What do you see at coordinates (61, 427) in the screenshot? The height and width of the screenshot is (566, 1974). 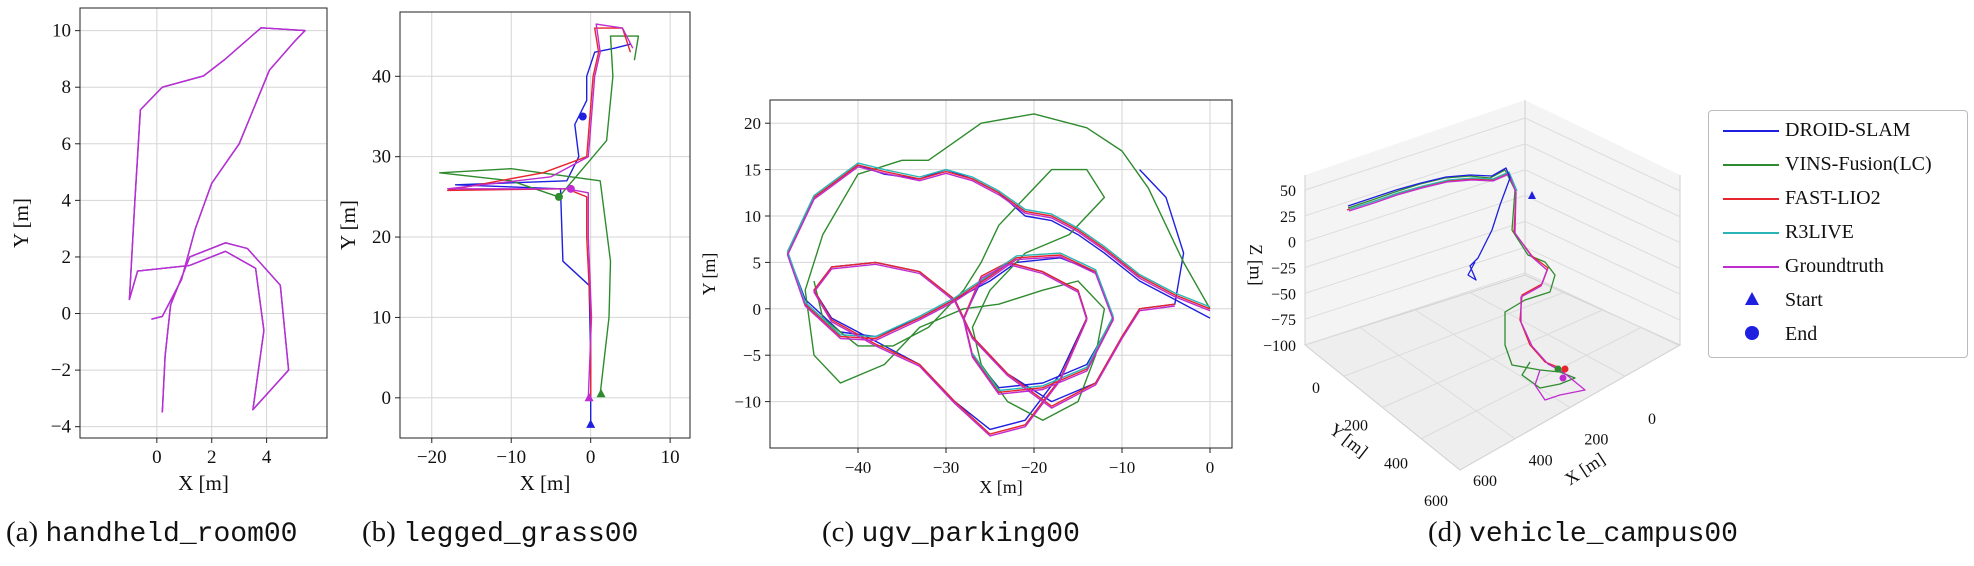 I see `y-tick-label: −4` at bounding box center [61, 427].